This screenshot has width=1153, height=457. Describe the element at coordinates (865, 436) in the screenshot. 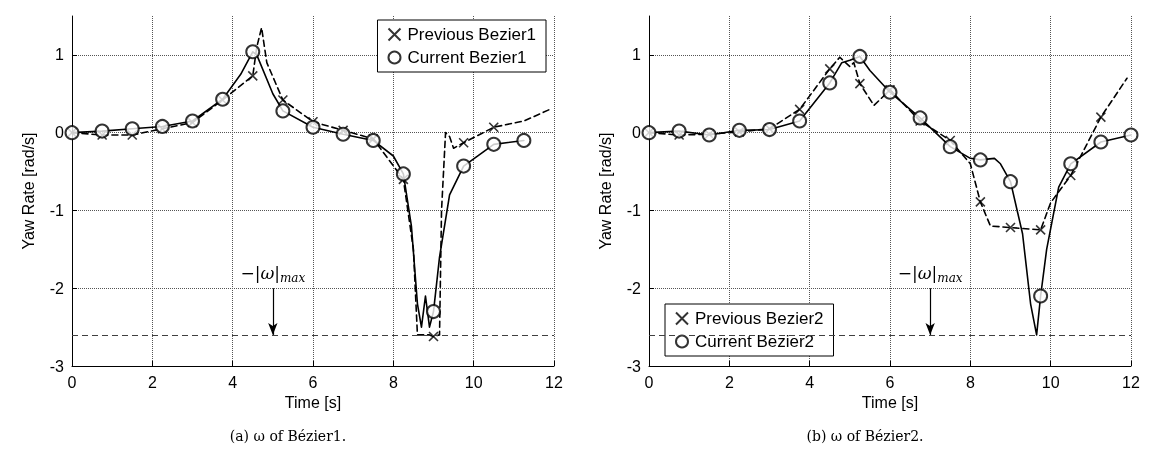

I see `text: (b) ω of Bézier2.` at that location.